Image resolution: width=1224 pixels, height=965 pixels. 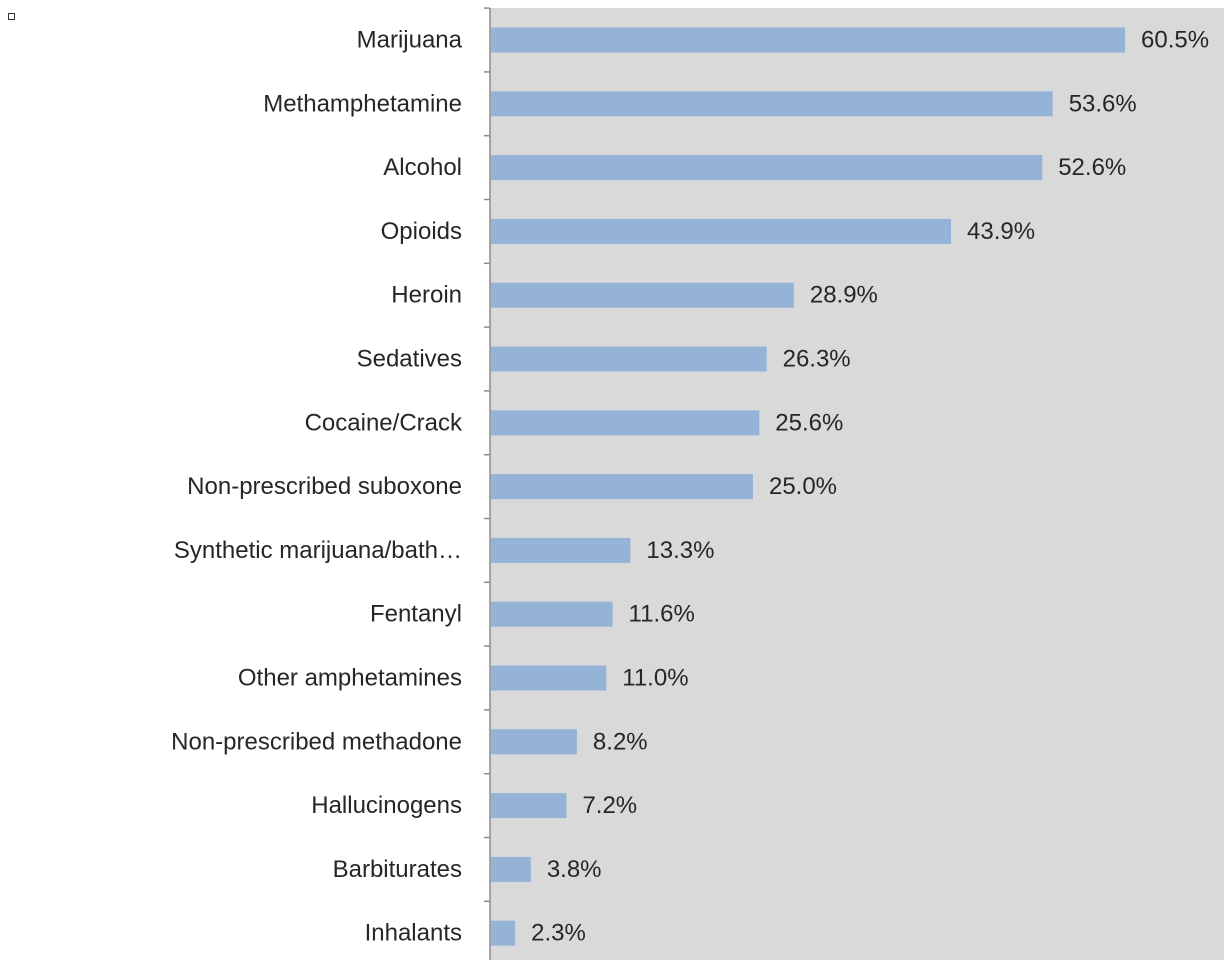 I want to click on category-label: Alcohol, so click(x=422, y=167).